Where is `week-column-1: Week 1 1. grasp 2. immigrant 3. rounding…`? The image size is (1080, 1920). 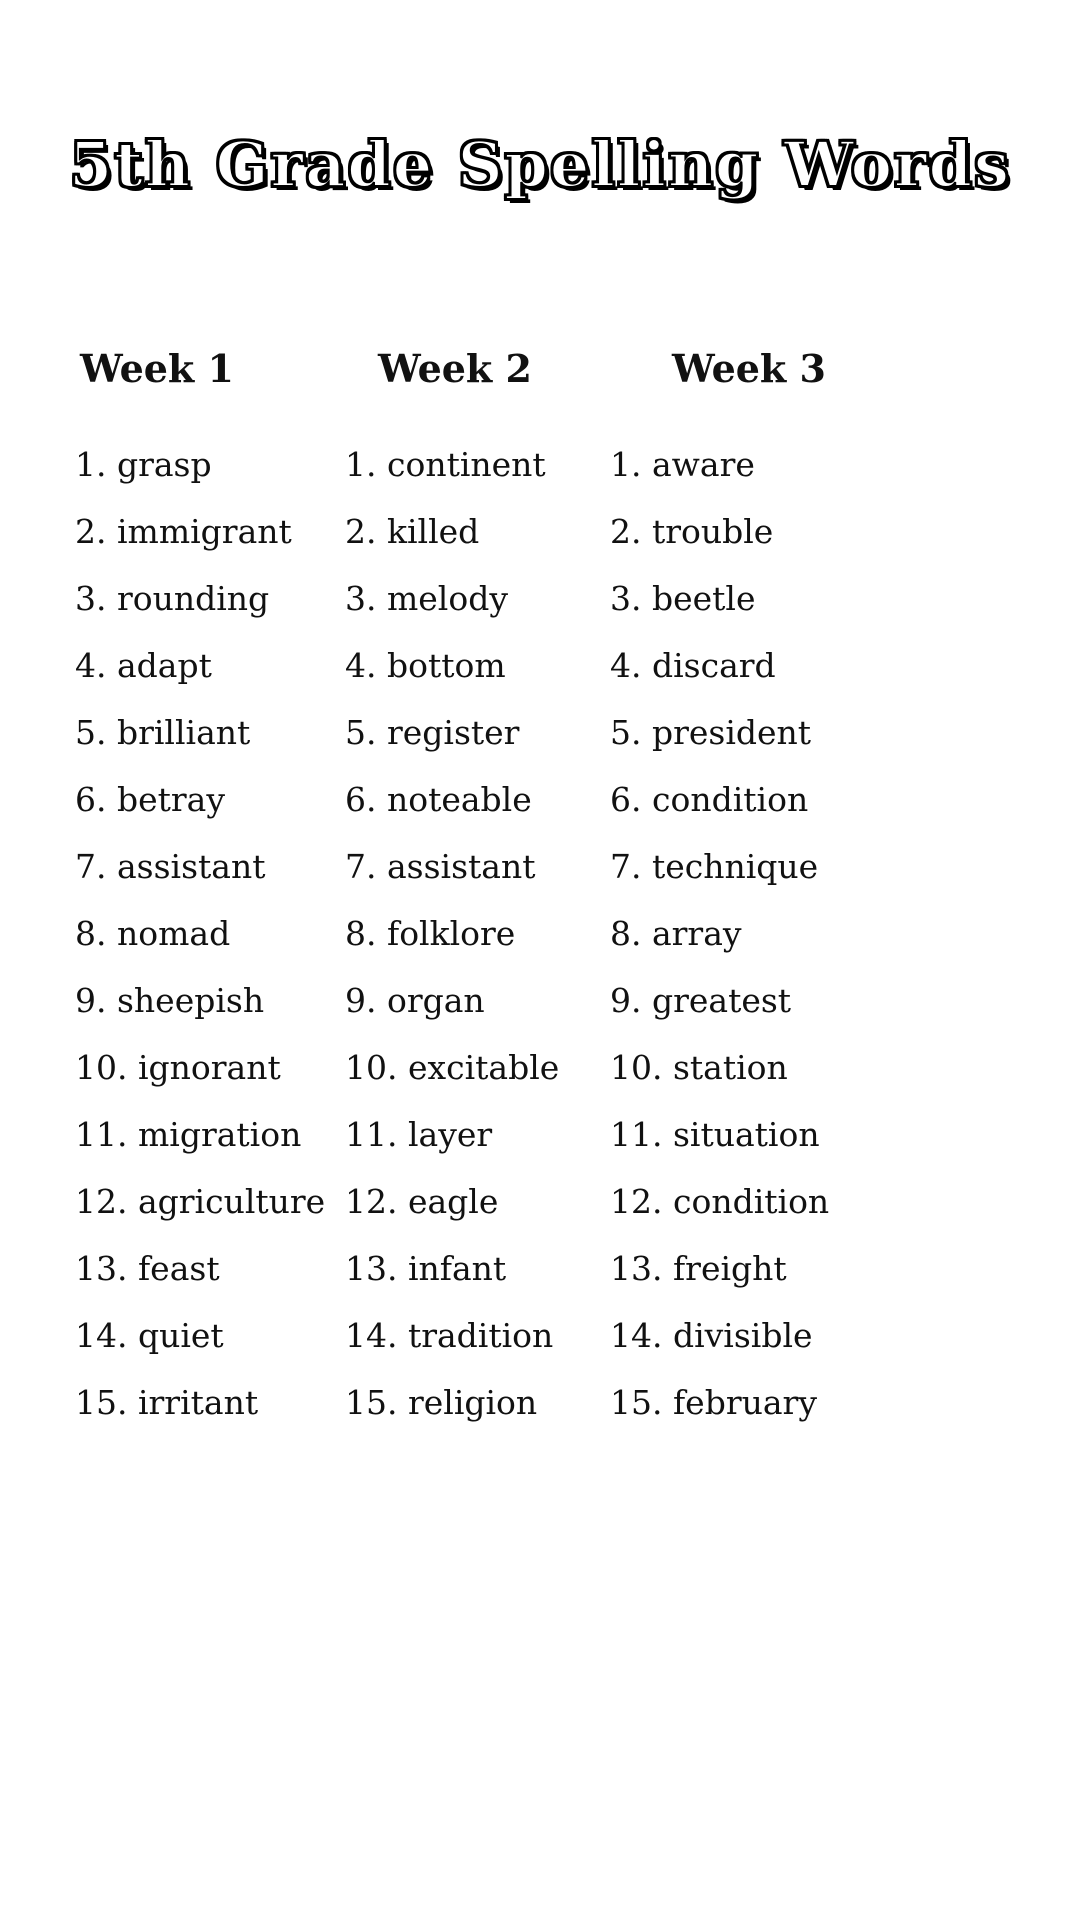
week-column-1: Week 1 1. grasp 2. immigrant 3. rounding… is located at coordinates (210, 891).